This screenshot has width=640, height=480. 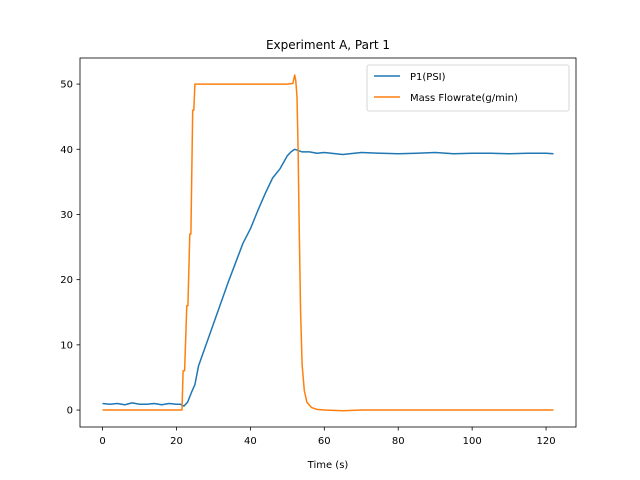 I want to click on x-axis-label: Time (s), so click(x=328, y=465).